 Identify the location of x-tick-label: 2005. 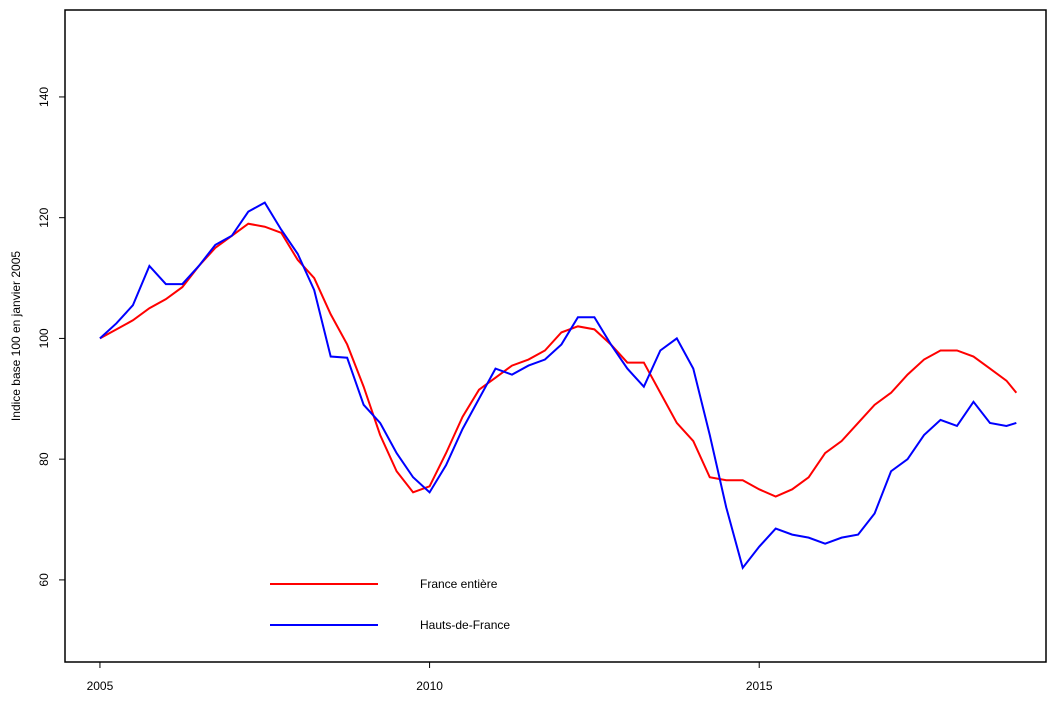
(100, 686).